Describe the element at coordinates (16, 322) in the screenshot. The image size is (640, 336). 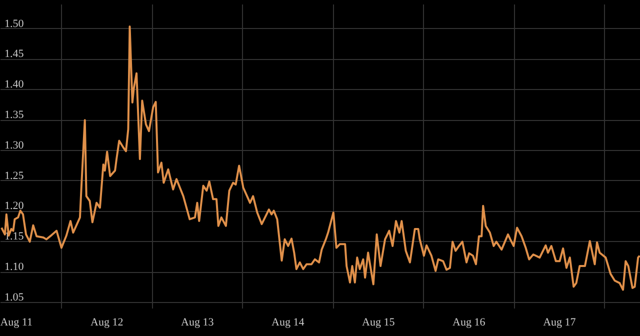
I see `x-tick-label: Aug 11` at that location.